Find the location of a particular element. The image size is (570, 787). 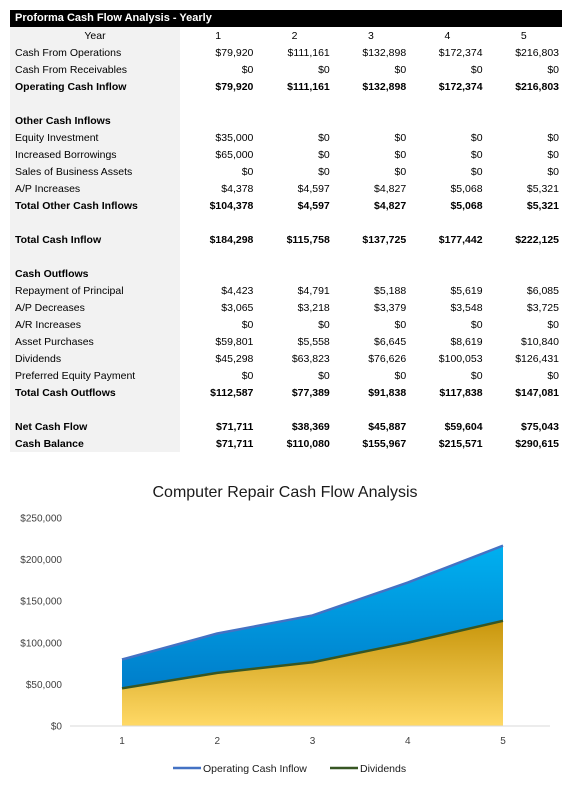

x-tick-label: 2 is located at coordinates (217, 741).